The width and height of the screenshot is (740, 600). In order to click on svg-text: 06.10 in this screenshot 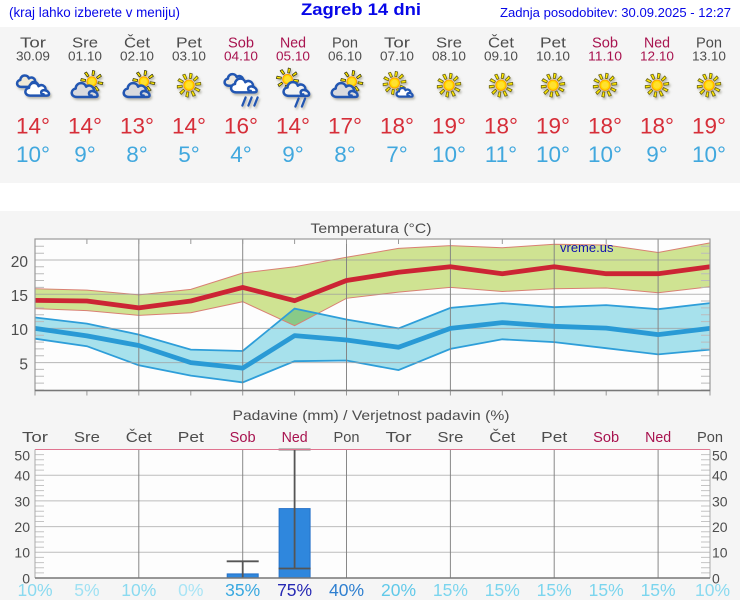, I will do `click(345, 55)`.